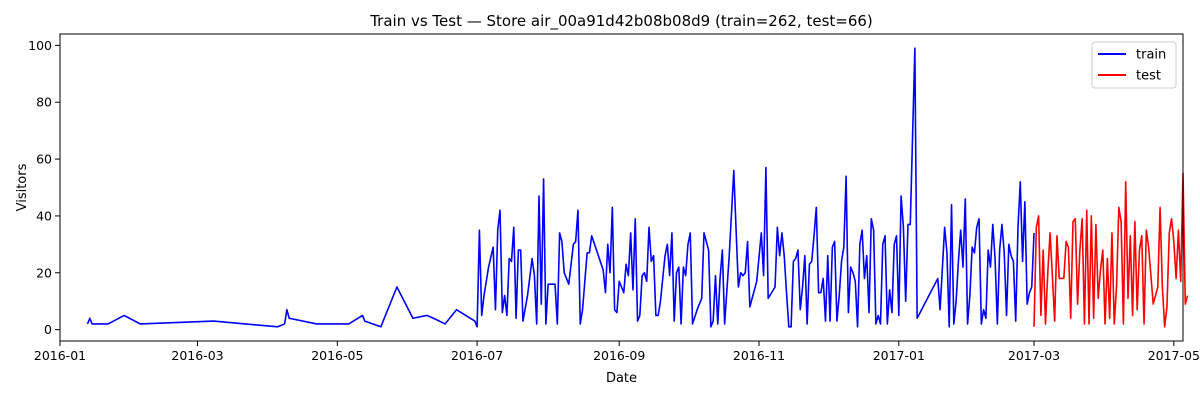 Image resolution: width=1200 pixels, height=400 pixels. I want to click on y-tick-label: 60, so click(44, 159).